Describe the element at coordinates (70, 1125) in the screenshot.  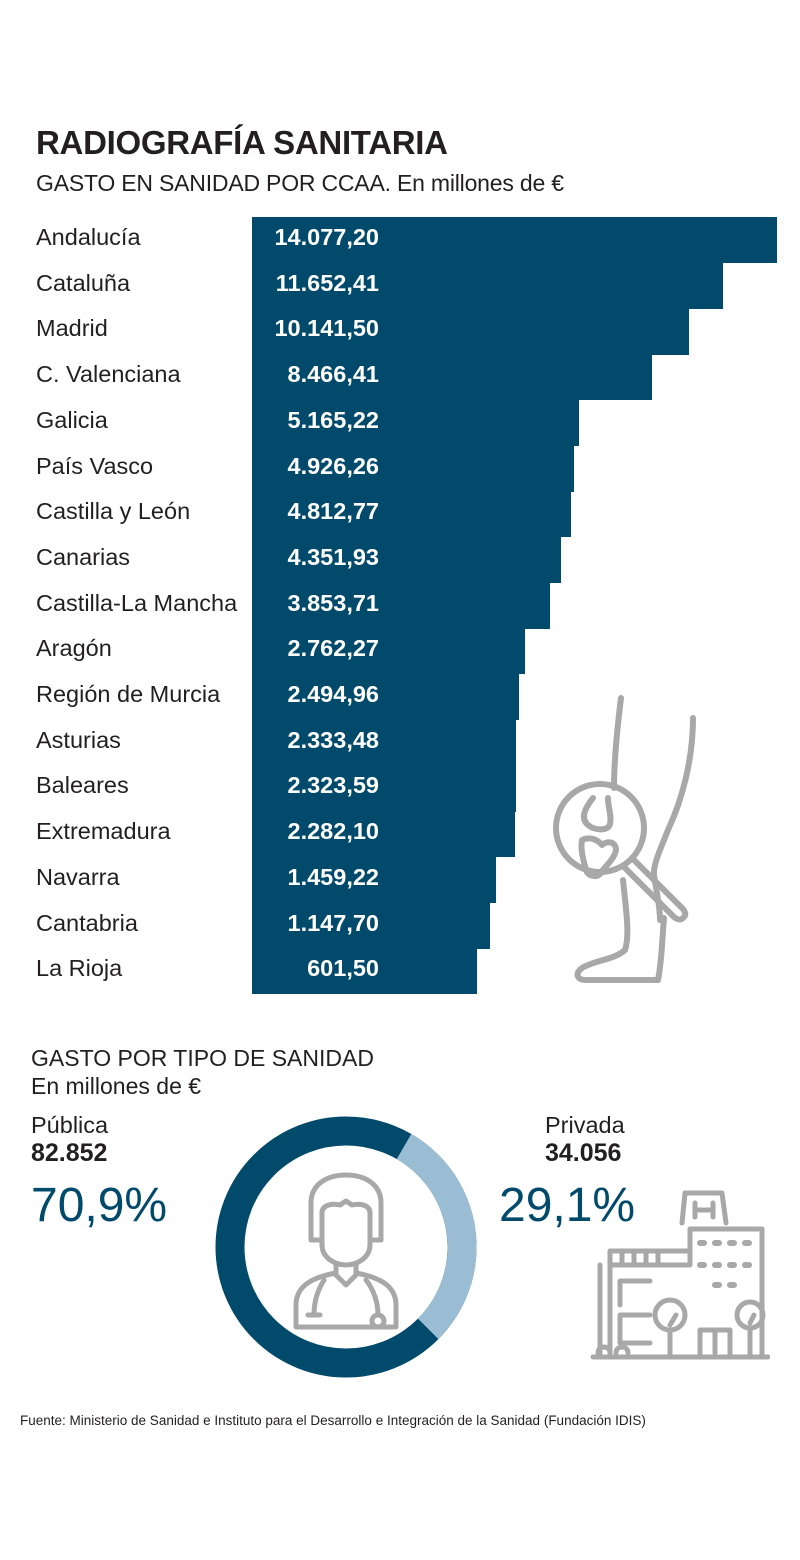
I see `publica-label: Pública` at that location.